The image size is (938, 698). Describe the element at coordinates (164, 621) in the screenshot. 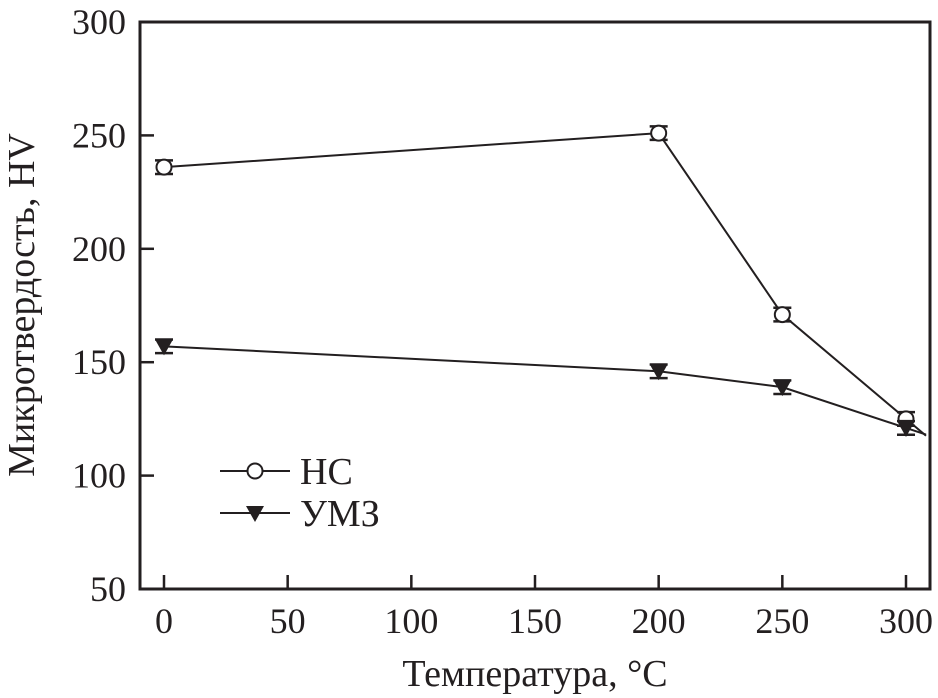

I see `x-tick-label: 0` at that location.